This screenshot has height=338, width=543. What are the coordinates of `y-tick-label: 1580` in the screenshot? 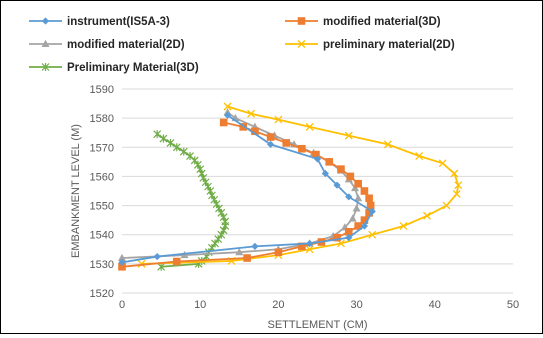 It's located at (102, 119).